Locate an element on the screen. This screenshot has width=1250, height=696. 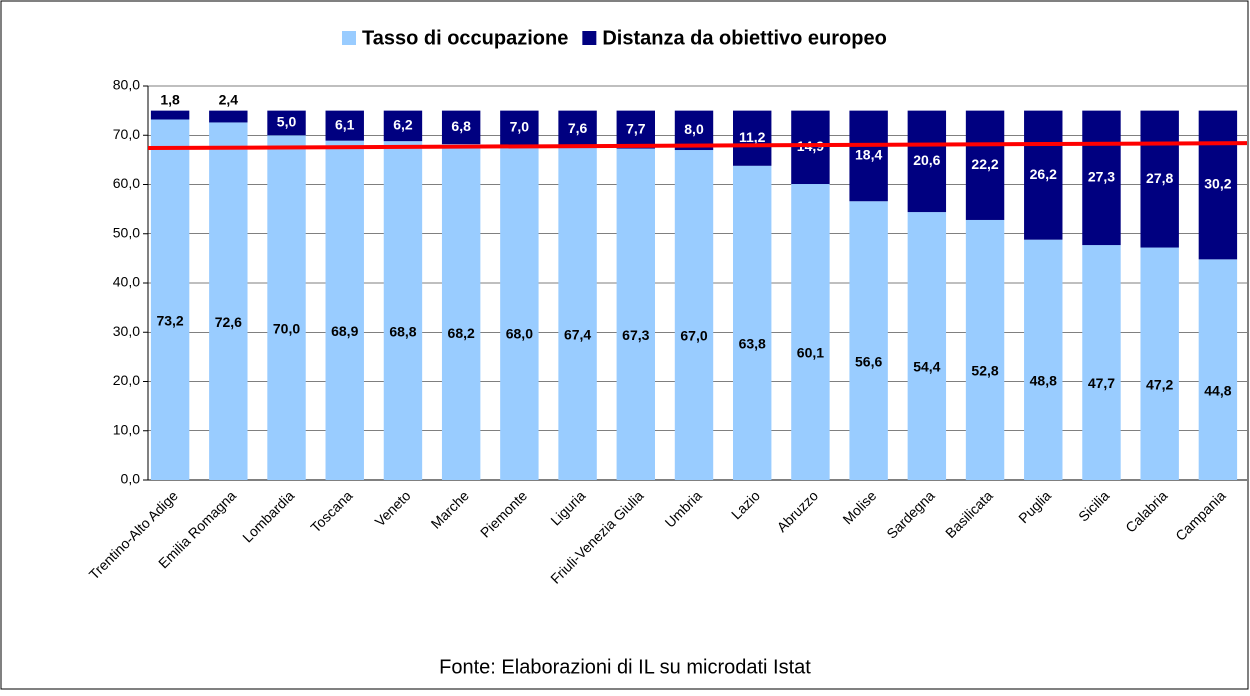
reference-line is located at coordinates (697, 146).